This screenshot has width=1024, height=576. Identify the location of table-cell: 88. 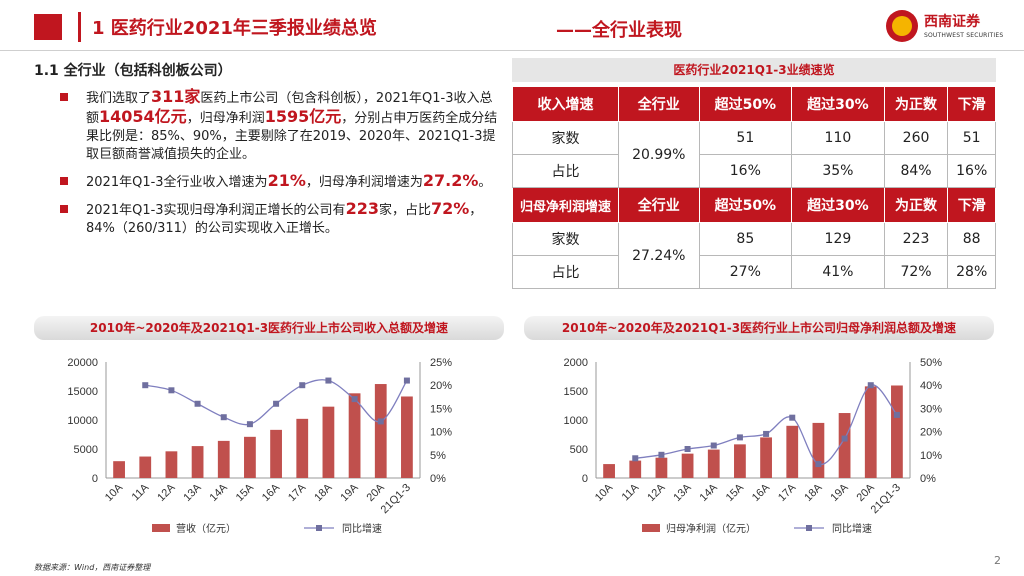
(971, 239).